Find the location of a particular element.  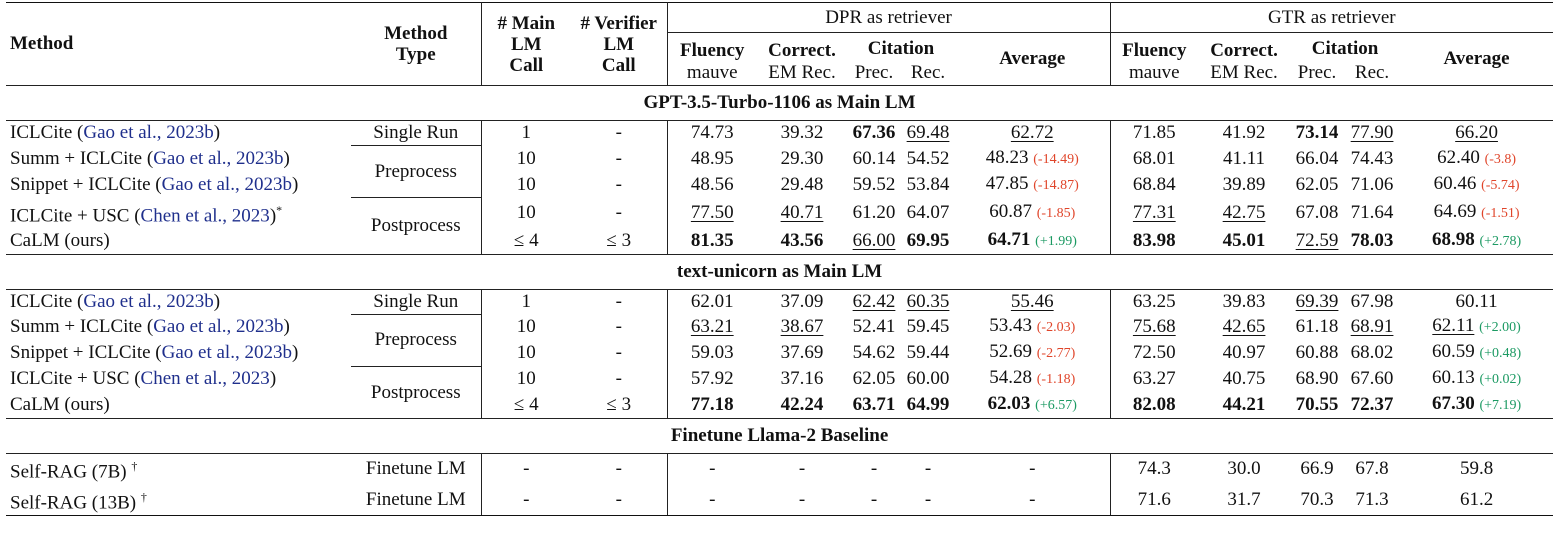

dpr-average-value: 64.71 is located at coordinates (1009, 239).